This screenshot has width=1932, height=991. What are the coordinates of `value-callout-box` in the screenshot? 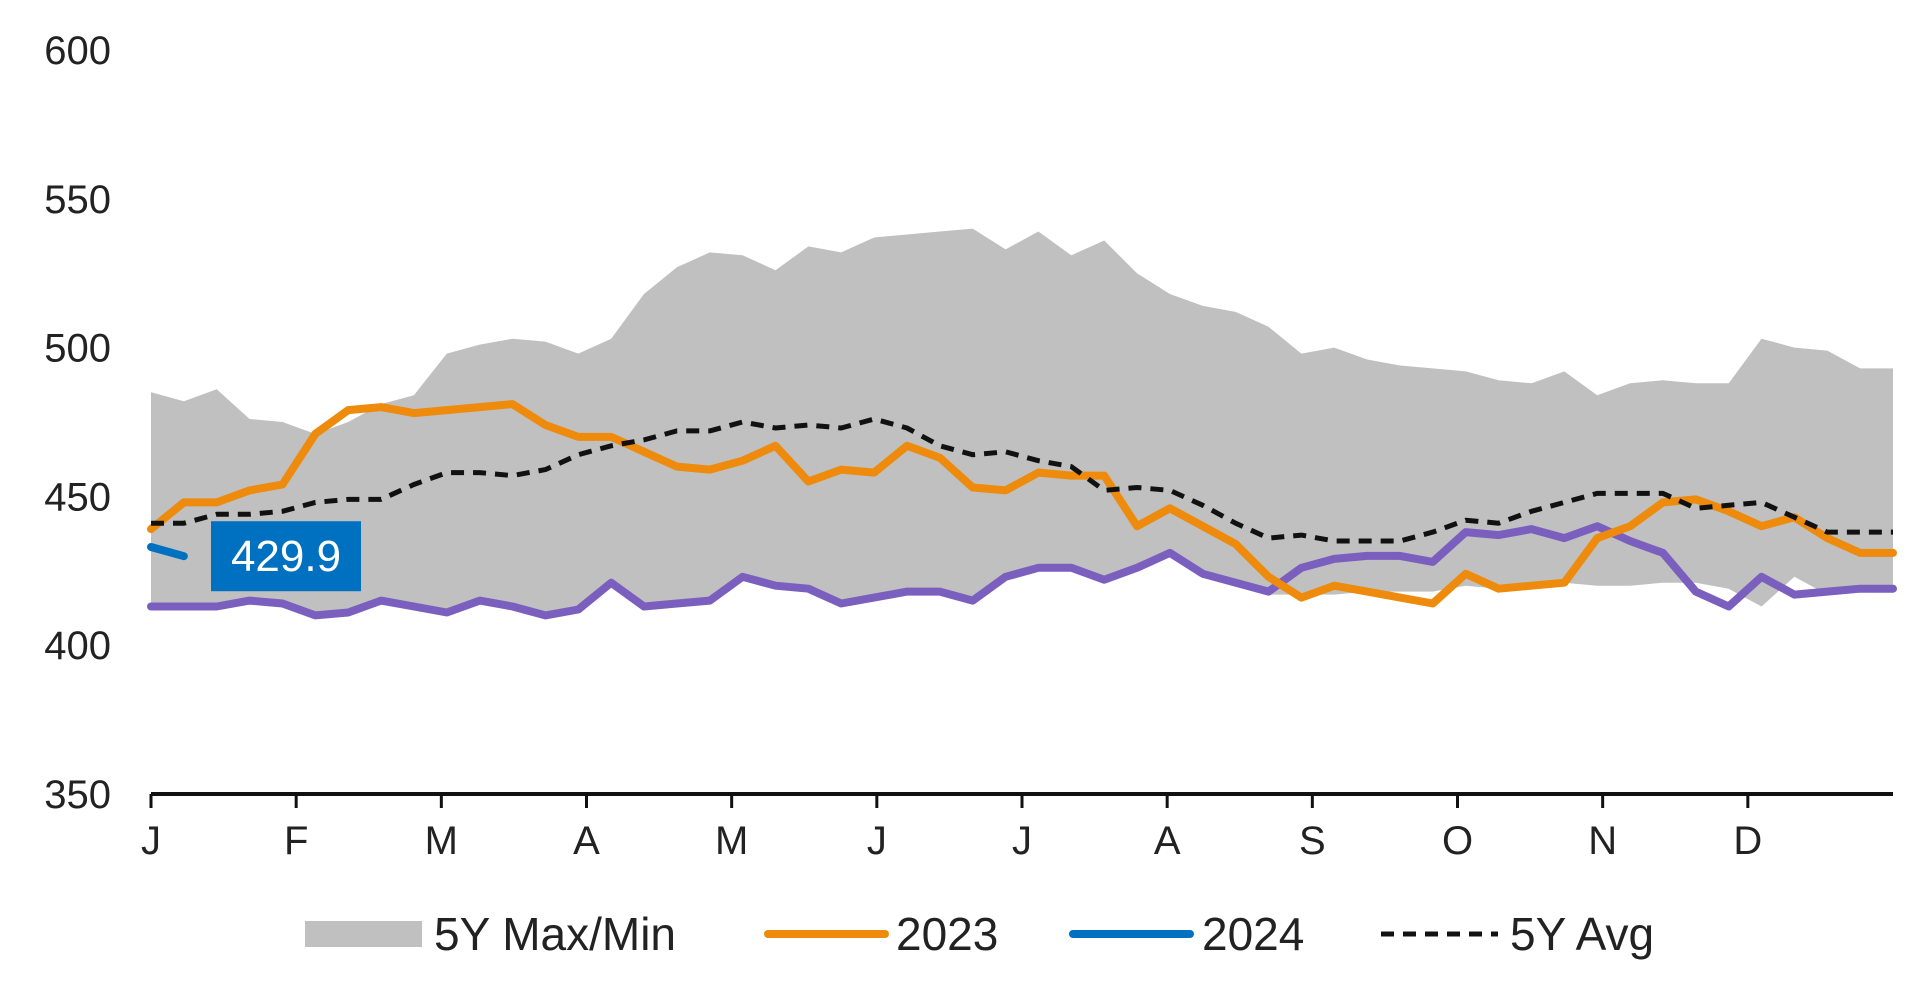 It's located at (286, 556).